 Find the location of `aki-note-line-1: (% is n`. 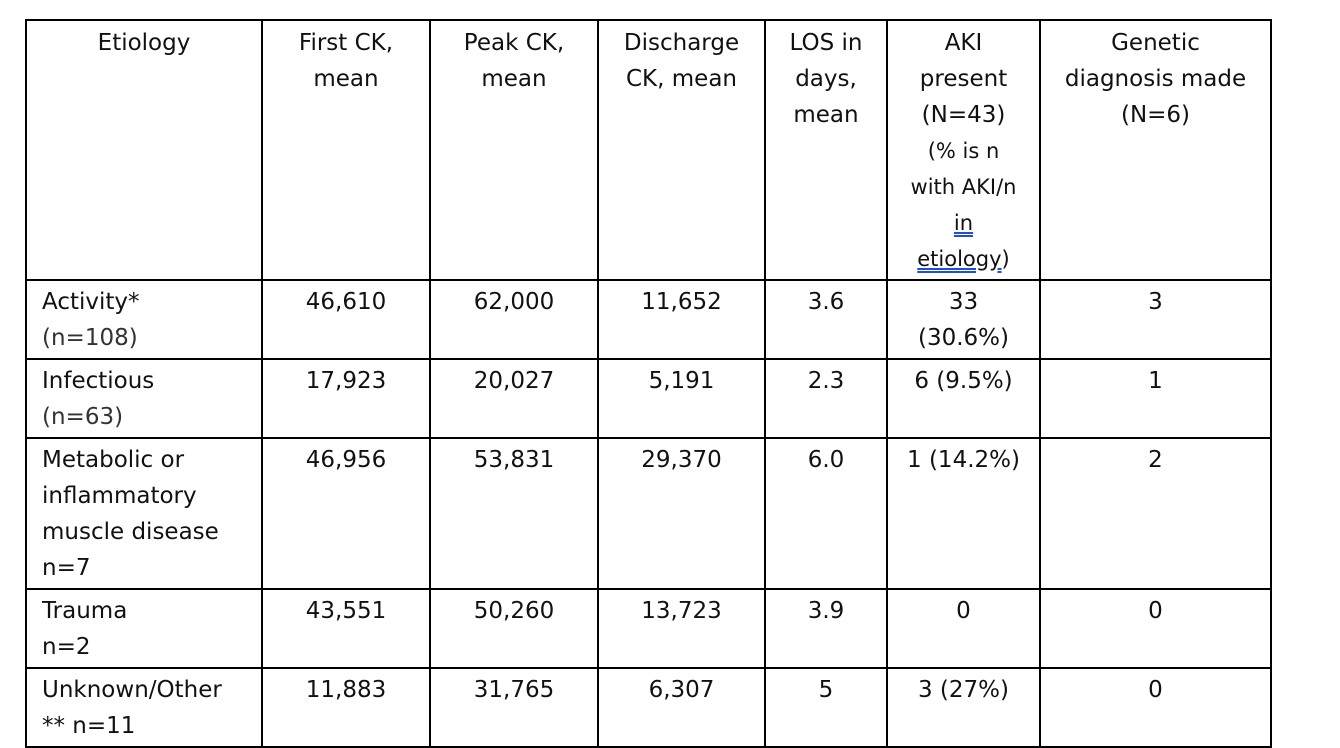

aki-note-line-1: (% is n is located at coordinates (963, 151).